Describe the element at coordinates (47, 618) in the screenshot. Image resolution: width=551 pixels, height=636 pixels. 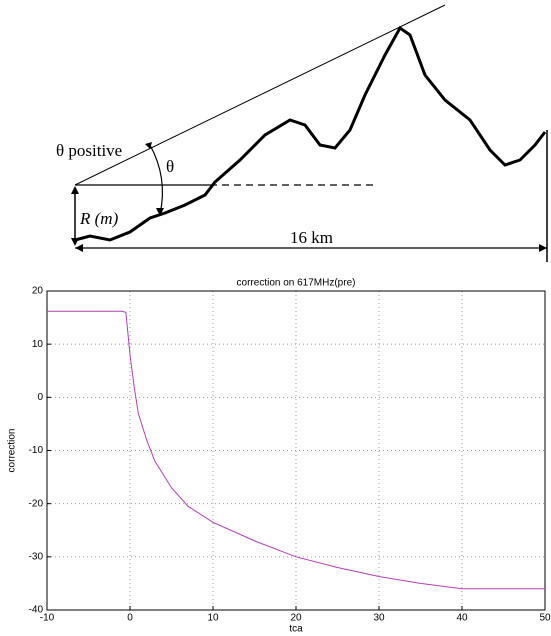
I see `x-tick-label: -10` at that location.